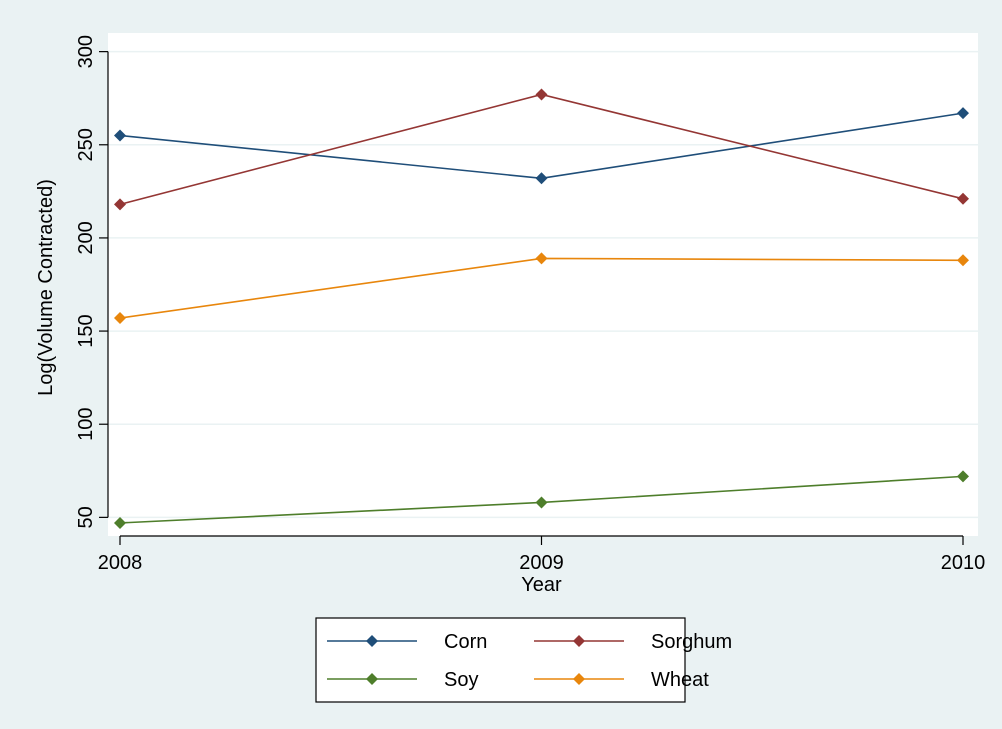 This screenshot has height=729, width=1002. I want to click on legend-label-sorghum: Sorghum, so click(691, 642).